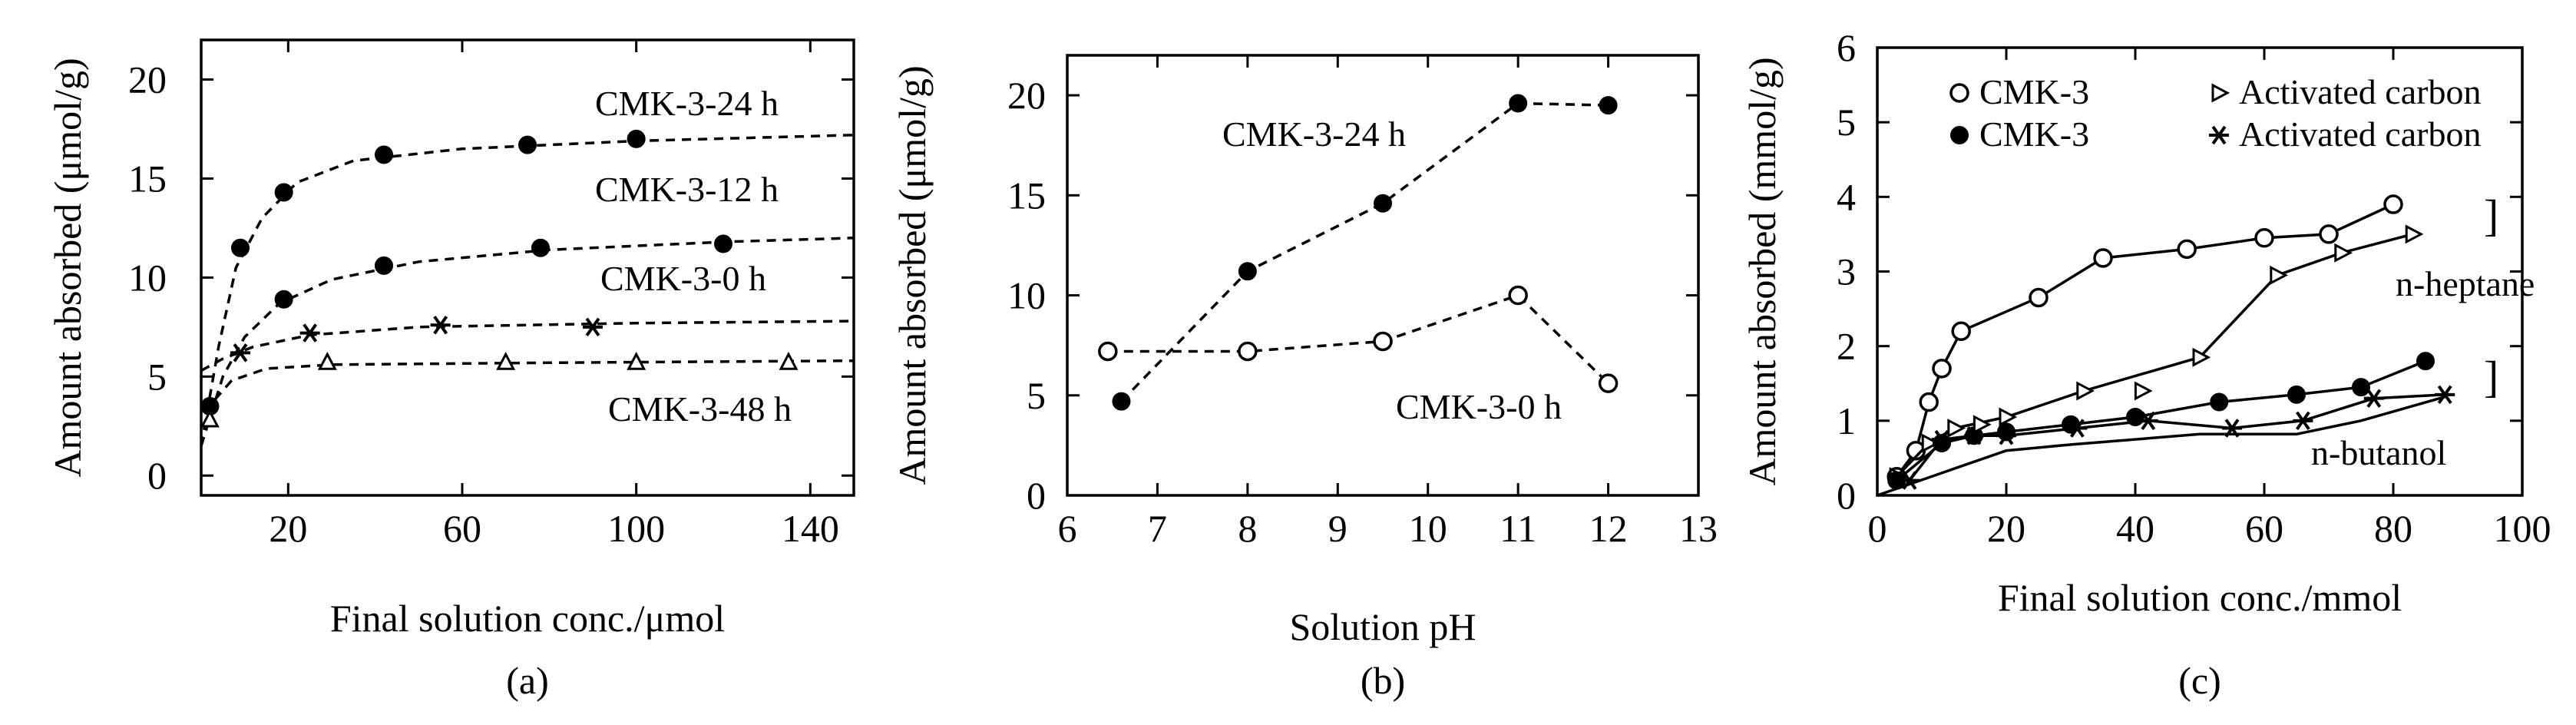  Describe the element at coordinates (2019, 91) in the screenshot. I see `legend-entry: CMK-3` at that location.